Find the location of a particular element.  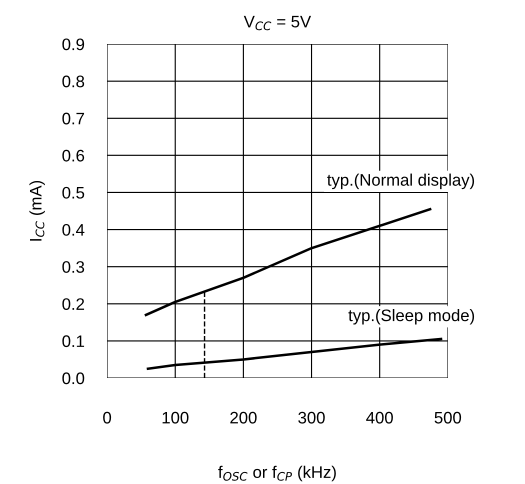

y-tick-label: 0.3 is located at coordinates (73, 267).